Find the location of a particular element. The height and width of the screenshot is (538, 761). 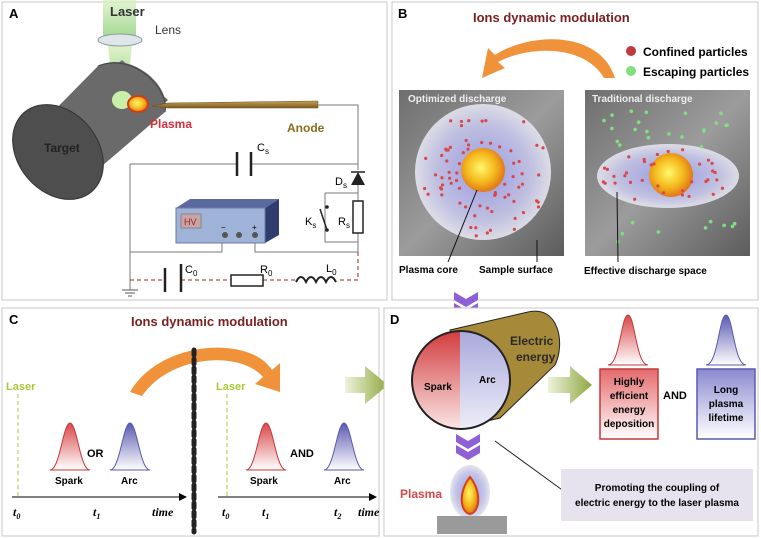

left-time-label: time is located at coordinates (163, 512).